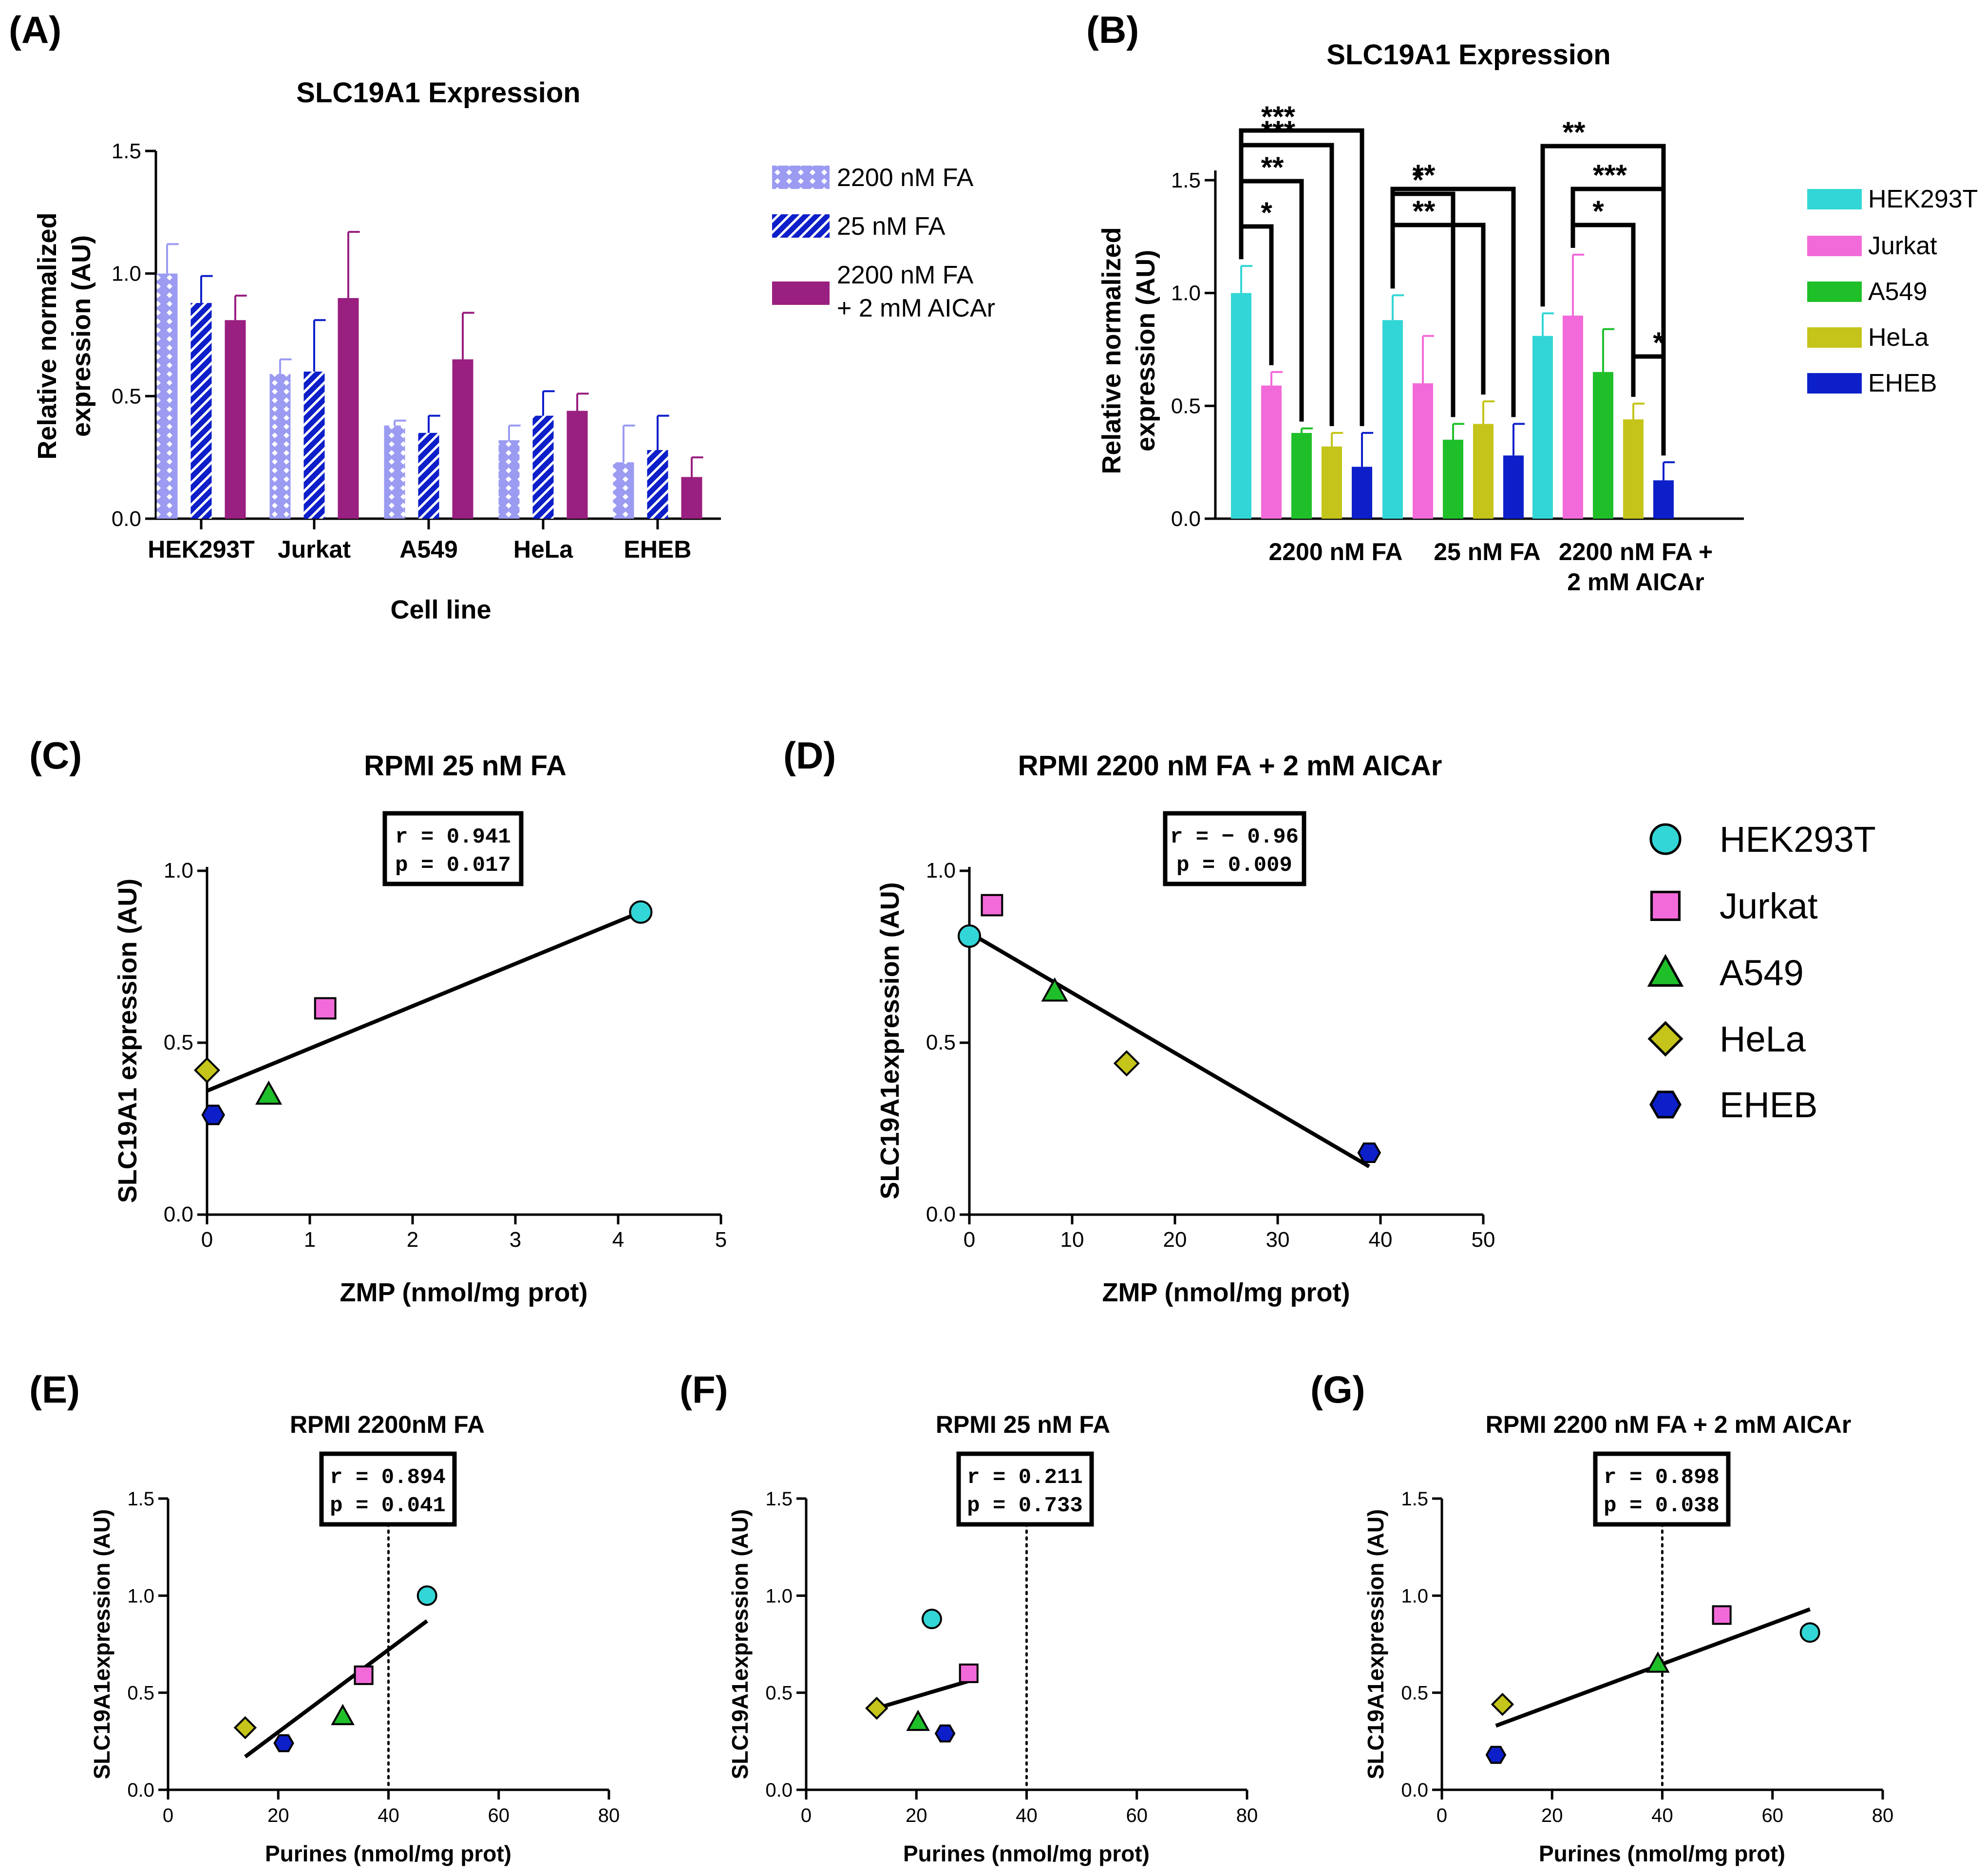 The image size is (1985, 1876). I want to click on panel-label-g: (G), so click(1337, 1389).